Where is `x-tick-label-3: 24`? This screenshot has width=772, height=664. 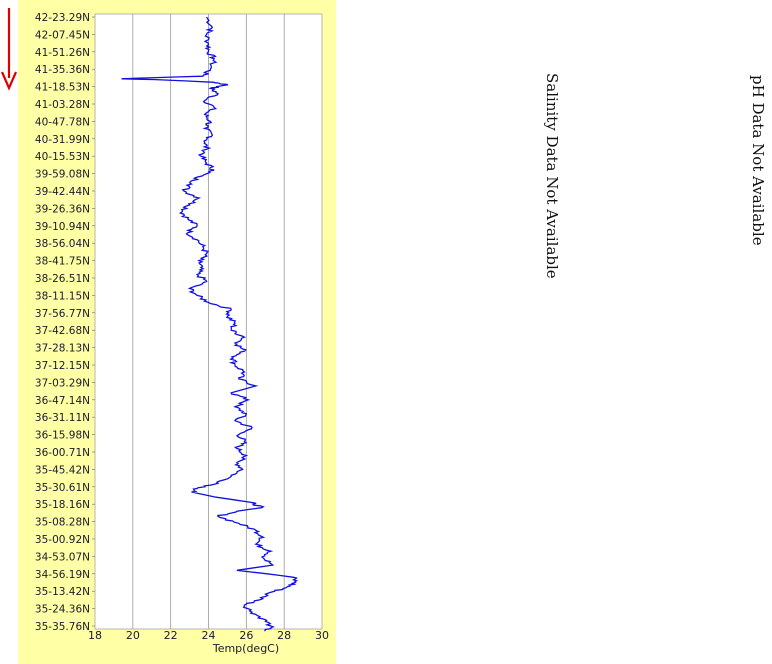
x-tick-label-3: 24 is located at coordinates (209, 635).